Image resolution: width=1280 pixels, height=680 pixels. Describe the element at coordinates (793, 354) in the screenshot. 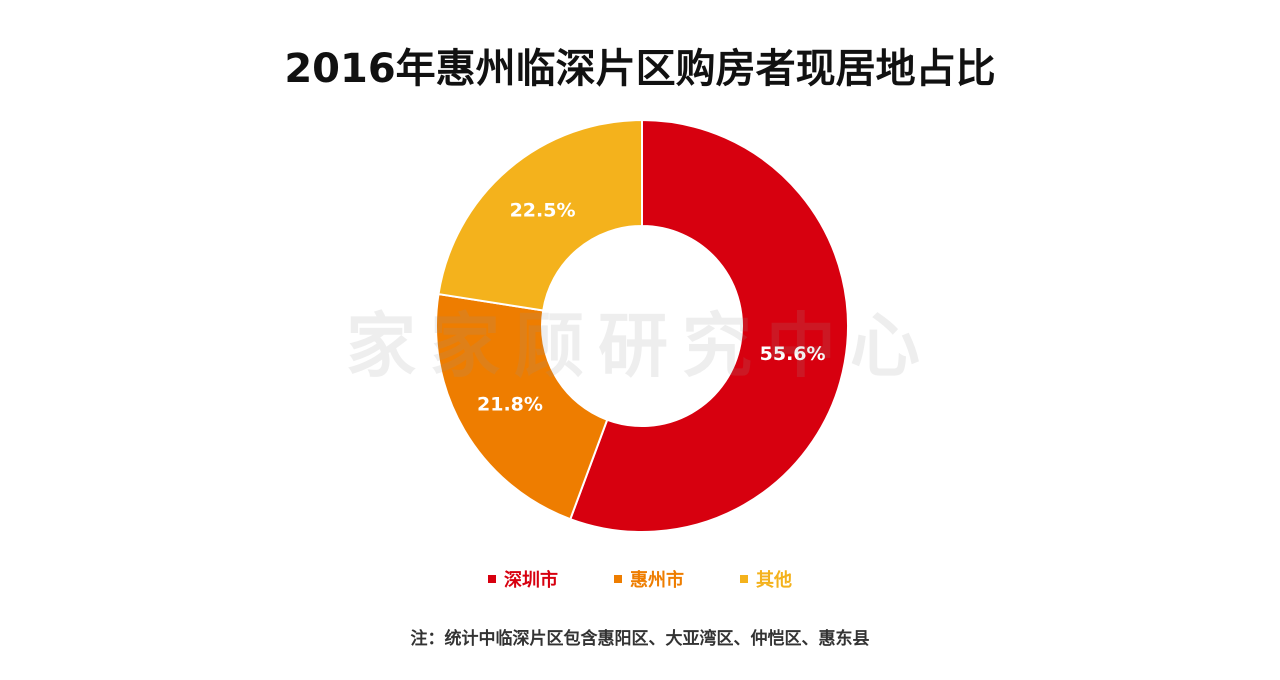

I see `slice-label-1: 55.6%` at that location.